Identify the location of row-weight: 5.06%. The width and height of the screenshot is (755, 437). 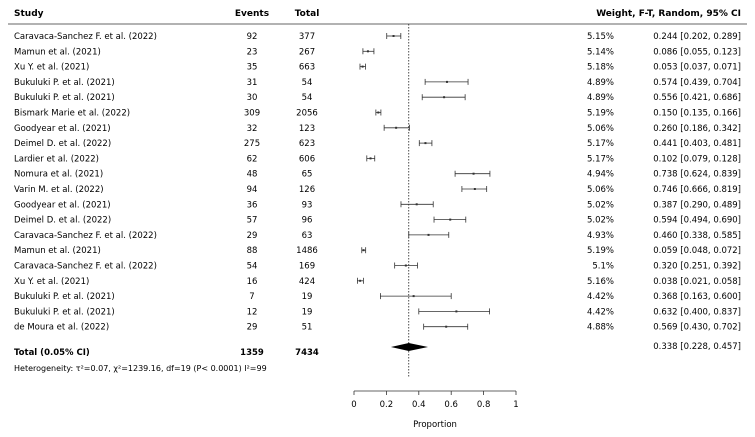
(600, 190).